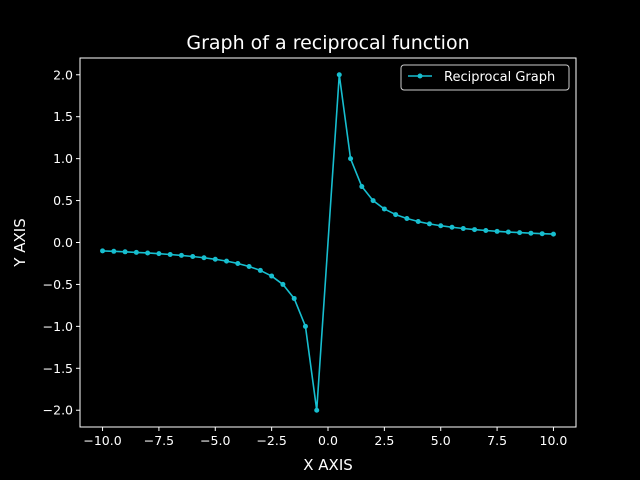 Image resolution: width=640 pixels, height=480 pixels. I want to click on x-axis-label: X AXIS, so click(328, 465).